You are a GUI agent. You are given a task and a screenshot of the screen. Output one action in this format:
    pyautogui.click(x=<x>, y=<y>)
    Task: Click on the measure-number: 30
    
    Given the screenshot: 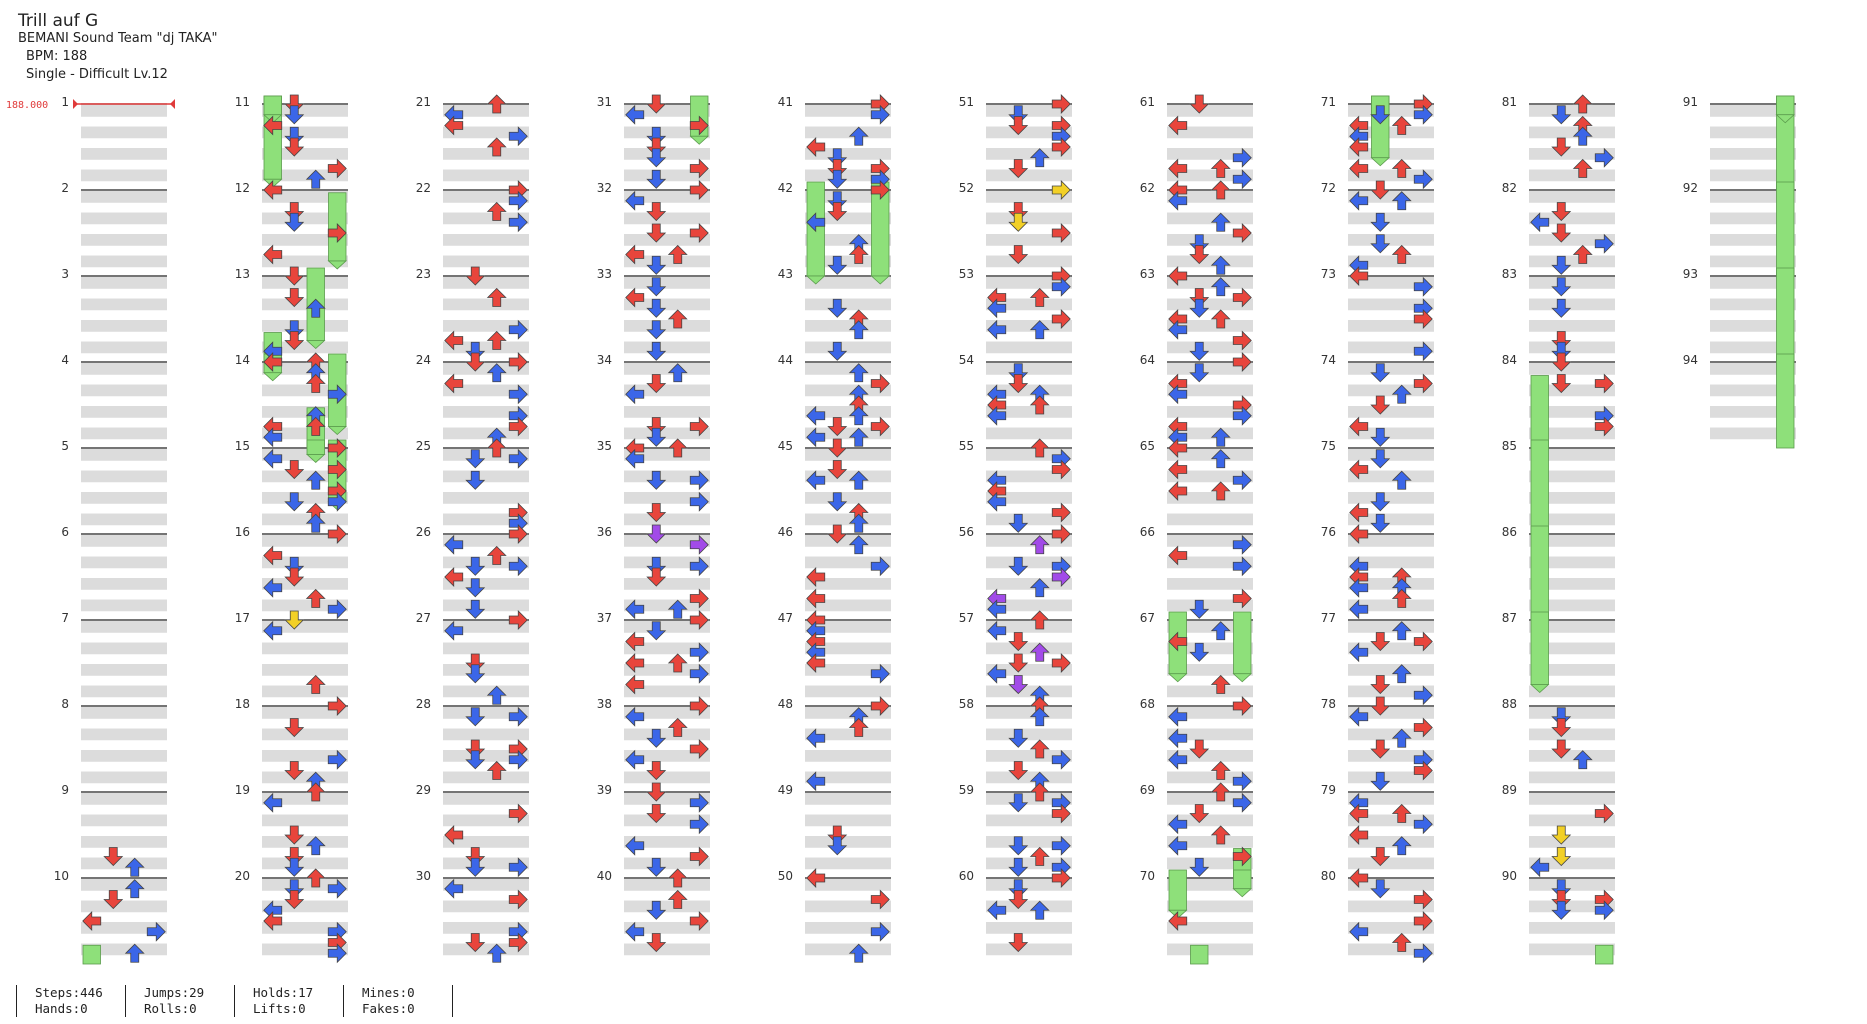 What is the action you would take?
    pyautogui.click(x=423, y=876)
    